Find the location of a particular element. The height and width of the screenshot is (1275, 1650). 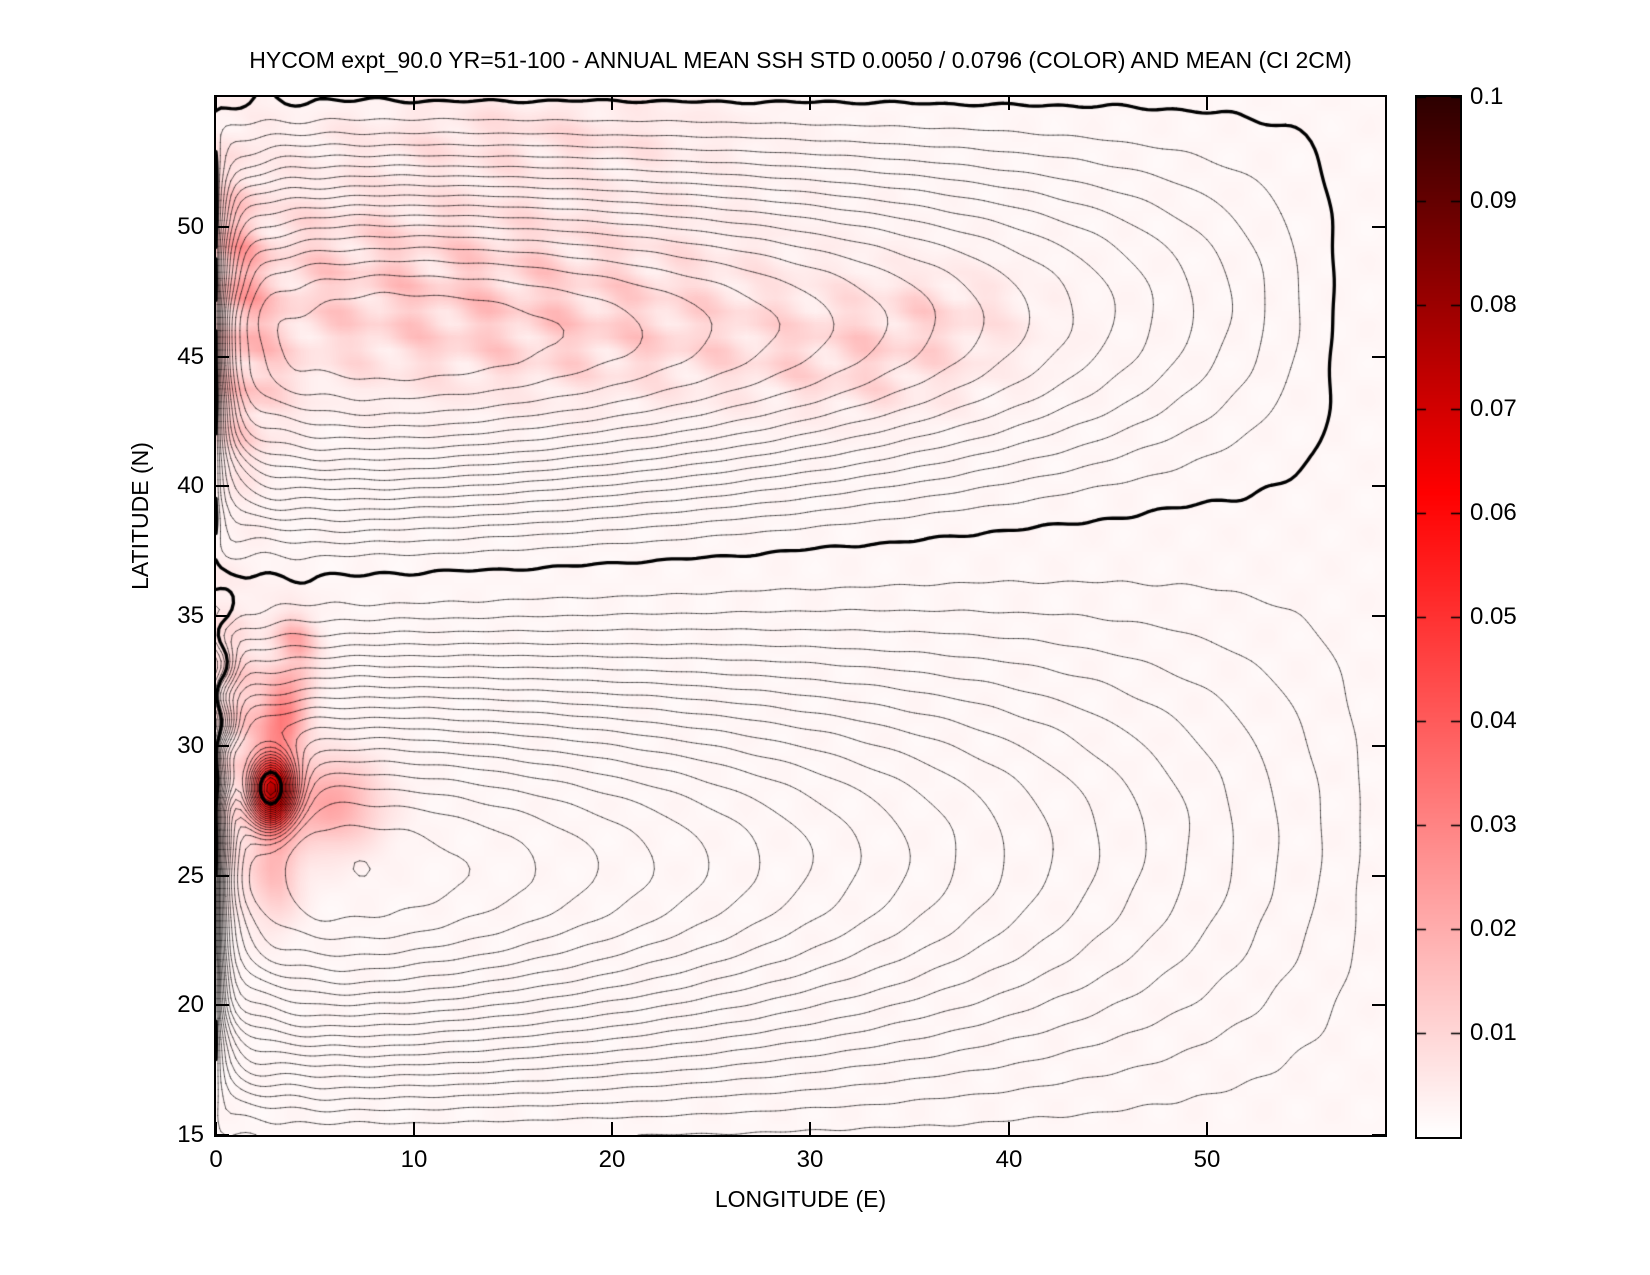

colorbar-tick-label: 0.03 is located at coordinates (1493, 824).